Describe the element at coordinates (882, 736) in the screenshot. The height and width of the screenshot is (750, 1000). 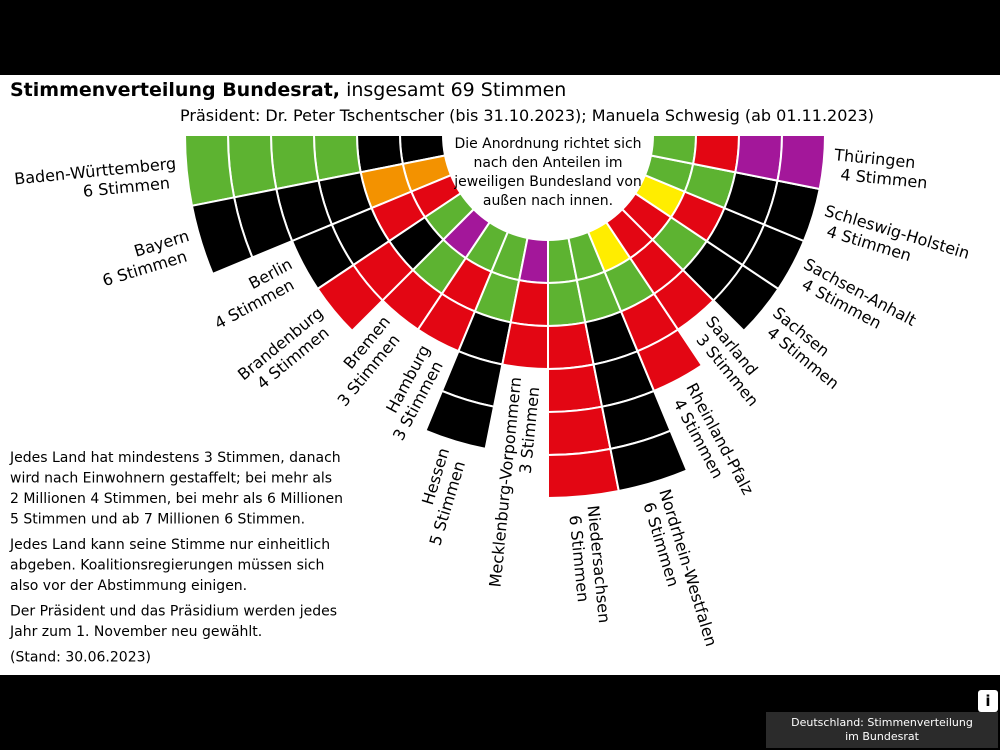
I see `caption-line: im Bundesrat` at that location.